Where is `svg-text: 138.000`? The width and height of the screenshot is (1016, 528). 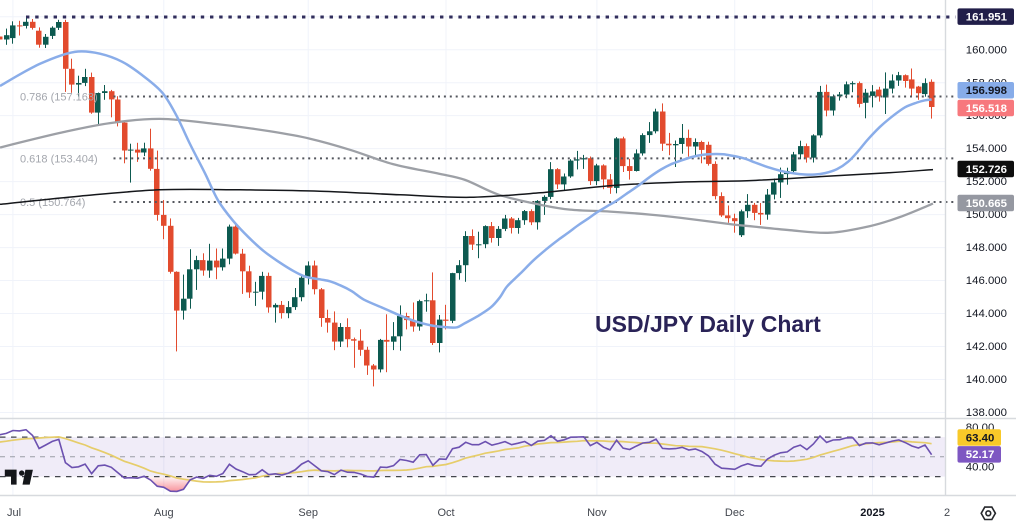 svg-text: 138.000 is located at coordinates (986, 413).